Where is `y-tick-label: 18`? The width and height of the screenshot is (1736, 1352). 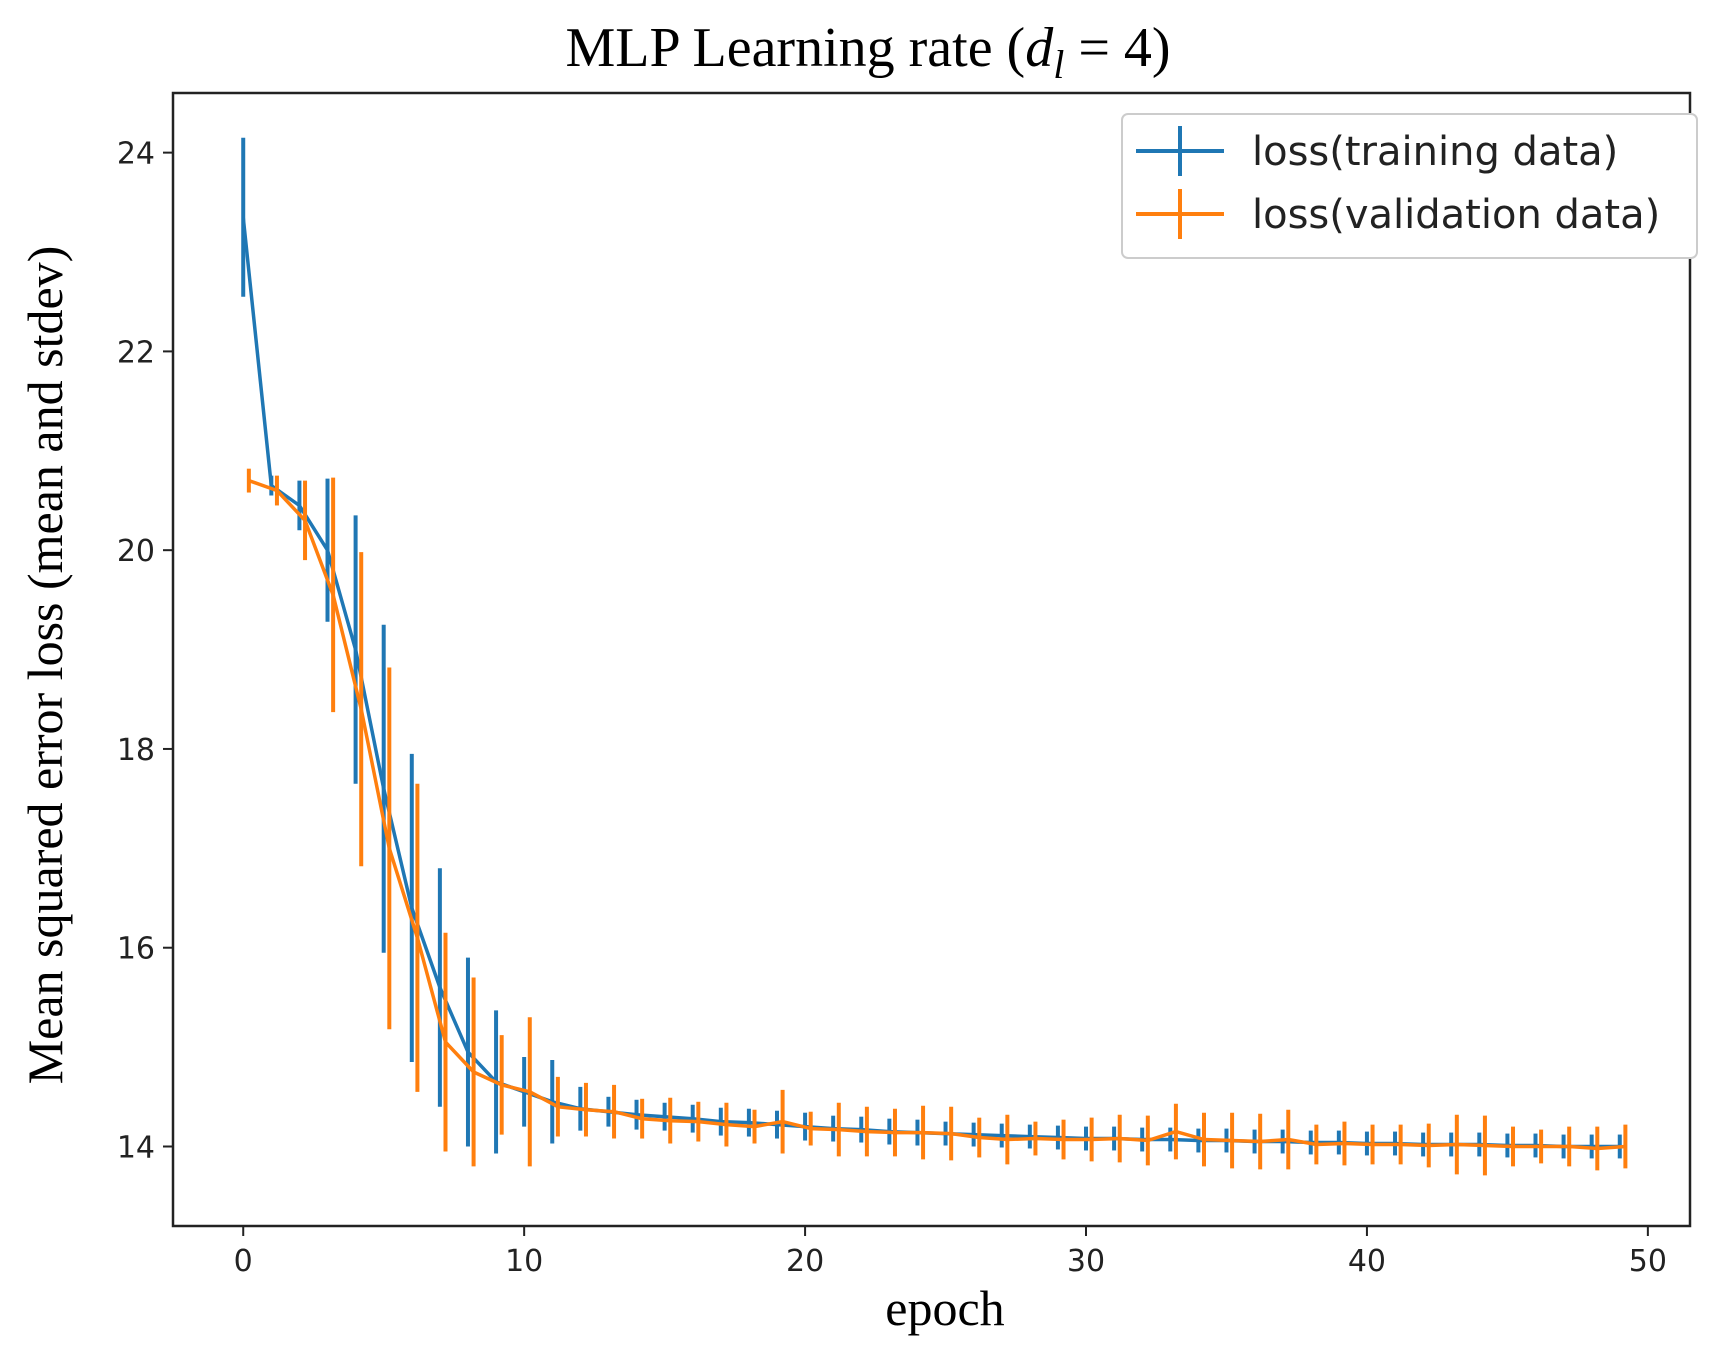
y-tick-label: 18 is located at coordinates (136, 750).